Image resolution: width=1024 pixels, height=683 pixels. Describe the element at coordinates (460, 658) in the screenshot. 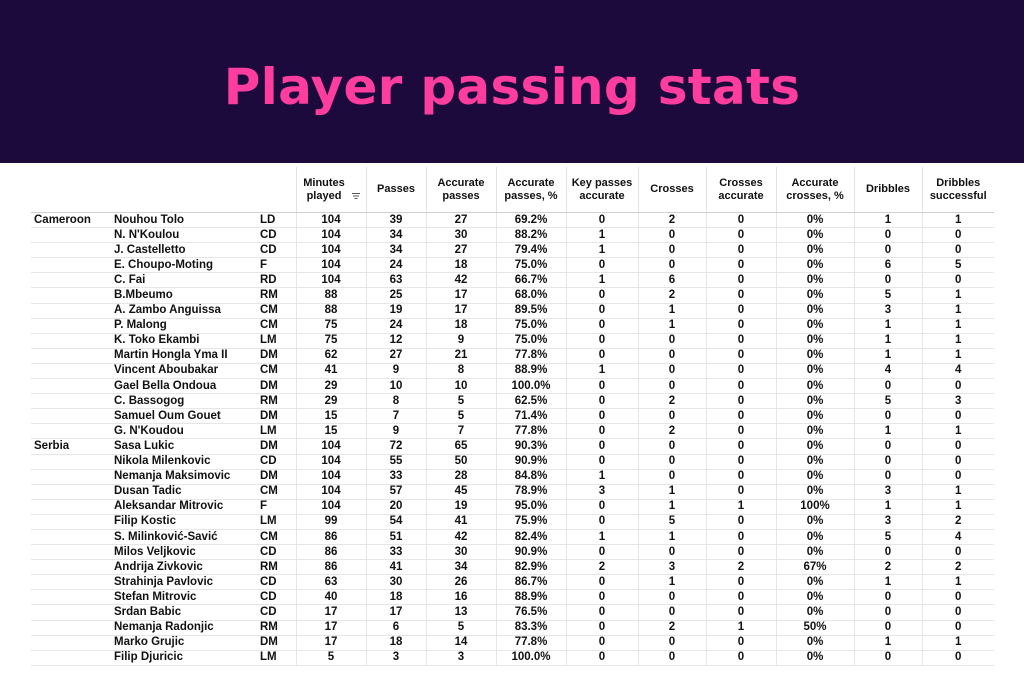

I see `cell-accurate-passes: 3` at that location.